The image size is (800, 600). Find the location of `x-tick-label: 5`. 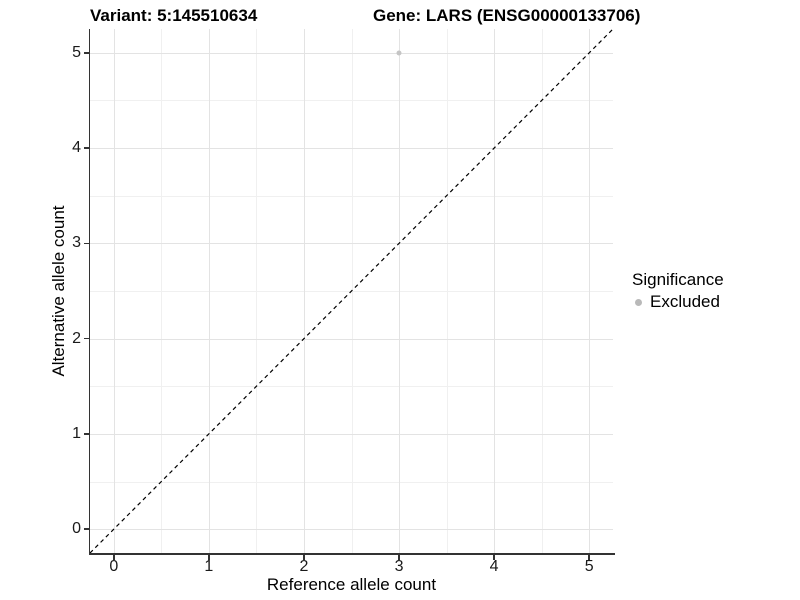

x-tick-label: 5 is located at coordinates (589, 566).